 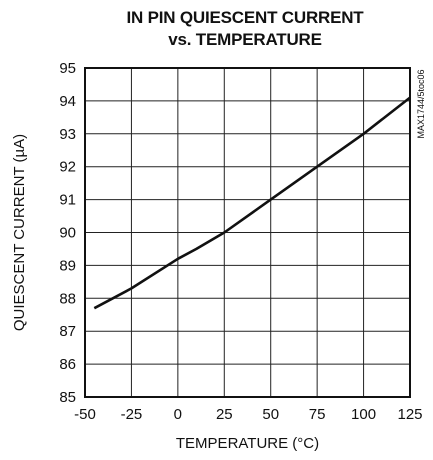 What do you see at coordinates (67, 397) in the screenshot?
I see `y-tick-label: 85` at bounding box center [67, 397].